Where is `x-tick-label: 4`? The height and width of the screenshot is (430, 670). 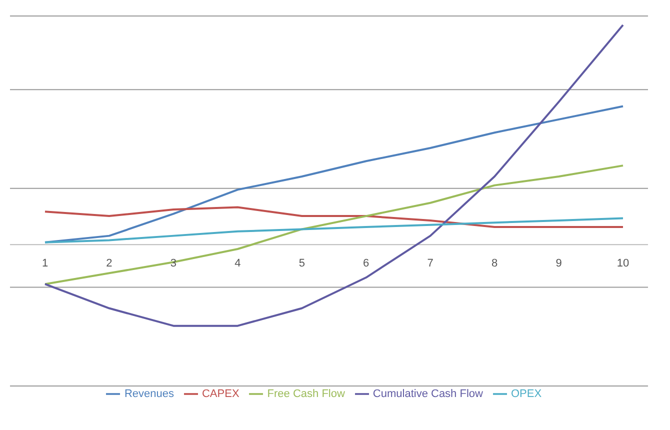
x-tick-label: 4 is located at coordinates (237, 264).